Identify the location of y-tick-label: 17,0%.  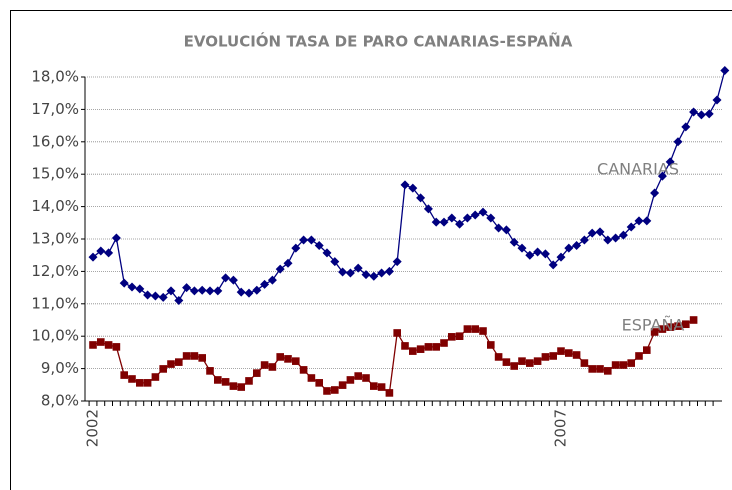
(55, 109).